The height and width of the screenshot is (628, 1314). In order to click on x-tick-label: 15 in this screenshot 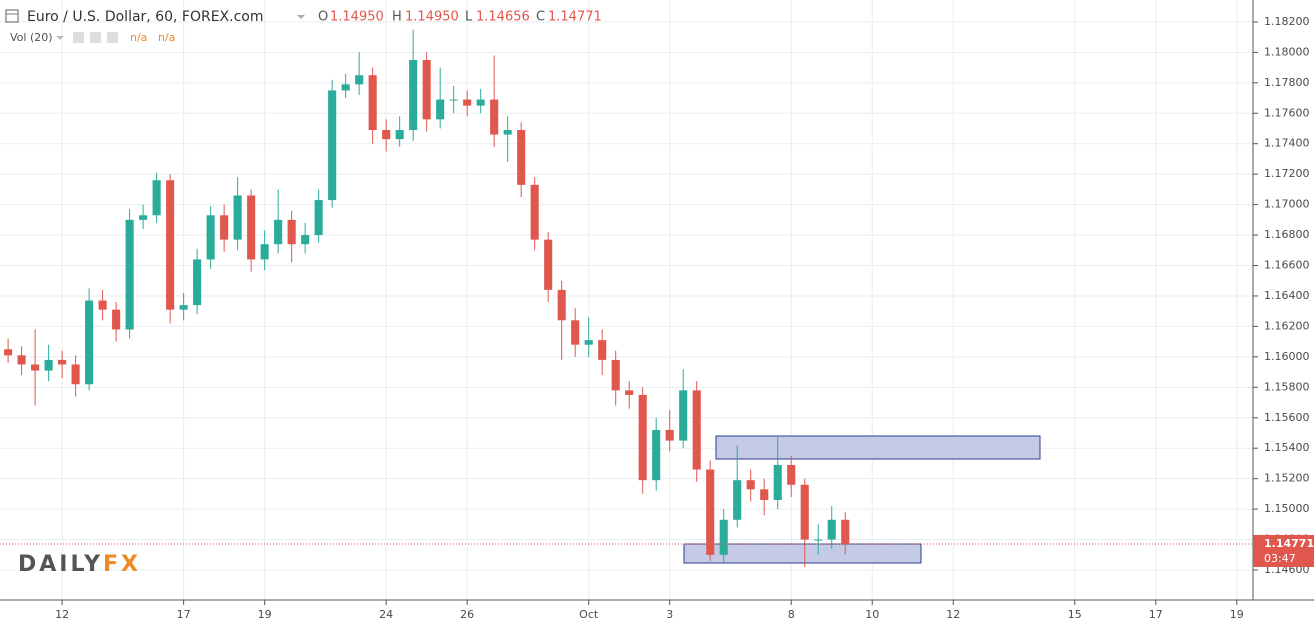, I will do `click(1075, 614)`.